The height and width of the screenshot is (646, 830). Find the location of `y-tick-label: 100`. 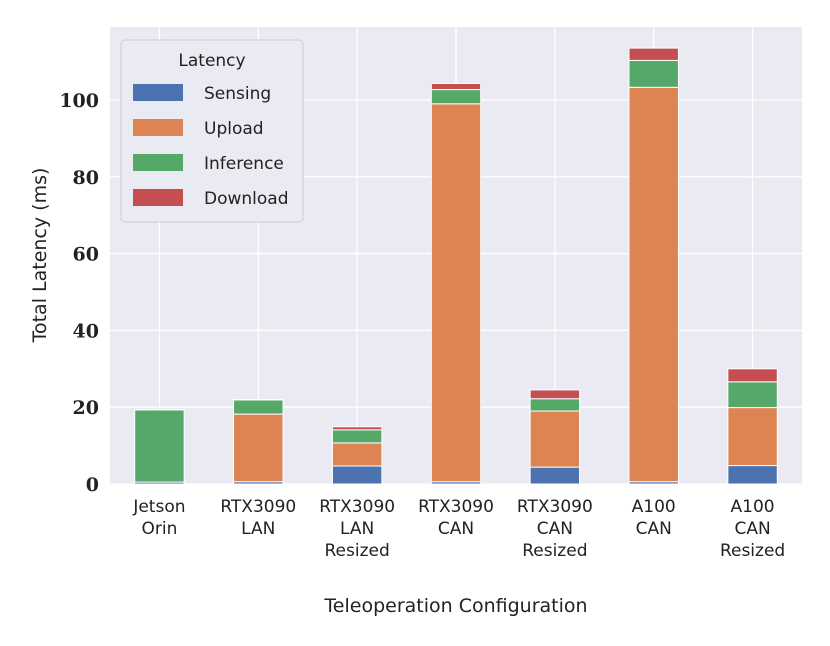

y-tick-label: 100 is located at coordinates (79, 101).